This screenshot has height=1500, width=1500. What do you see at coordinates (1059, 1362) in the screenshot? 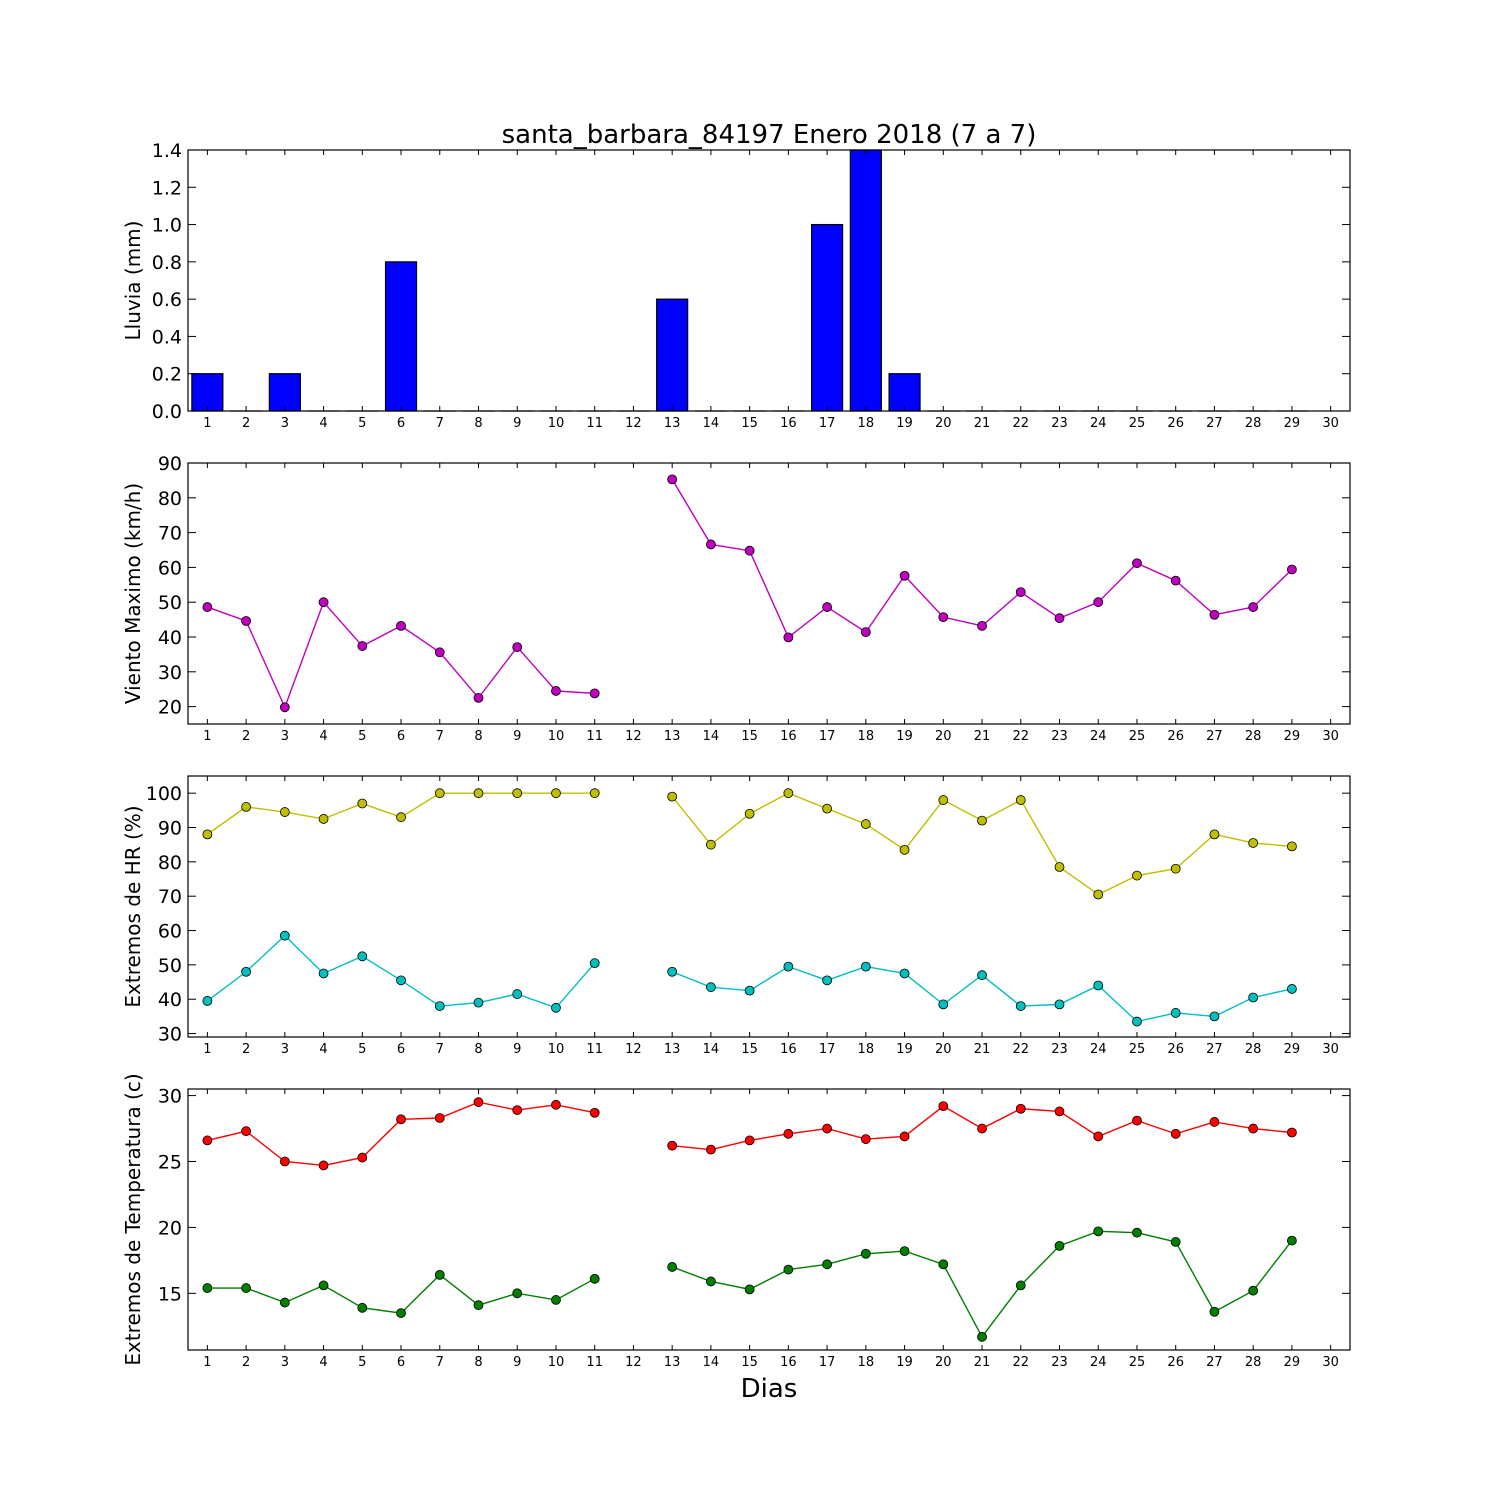
I see `x-tick-label-temperatura-23: 23` at bounding box center [1059, 1362].